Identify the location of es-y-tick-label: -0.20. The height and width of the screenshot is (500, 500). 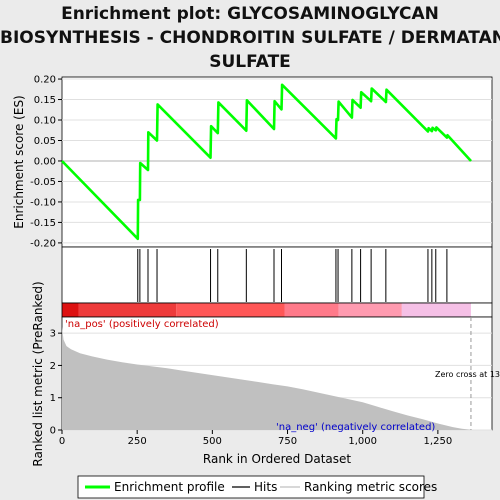
(43, 243).